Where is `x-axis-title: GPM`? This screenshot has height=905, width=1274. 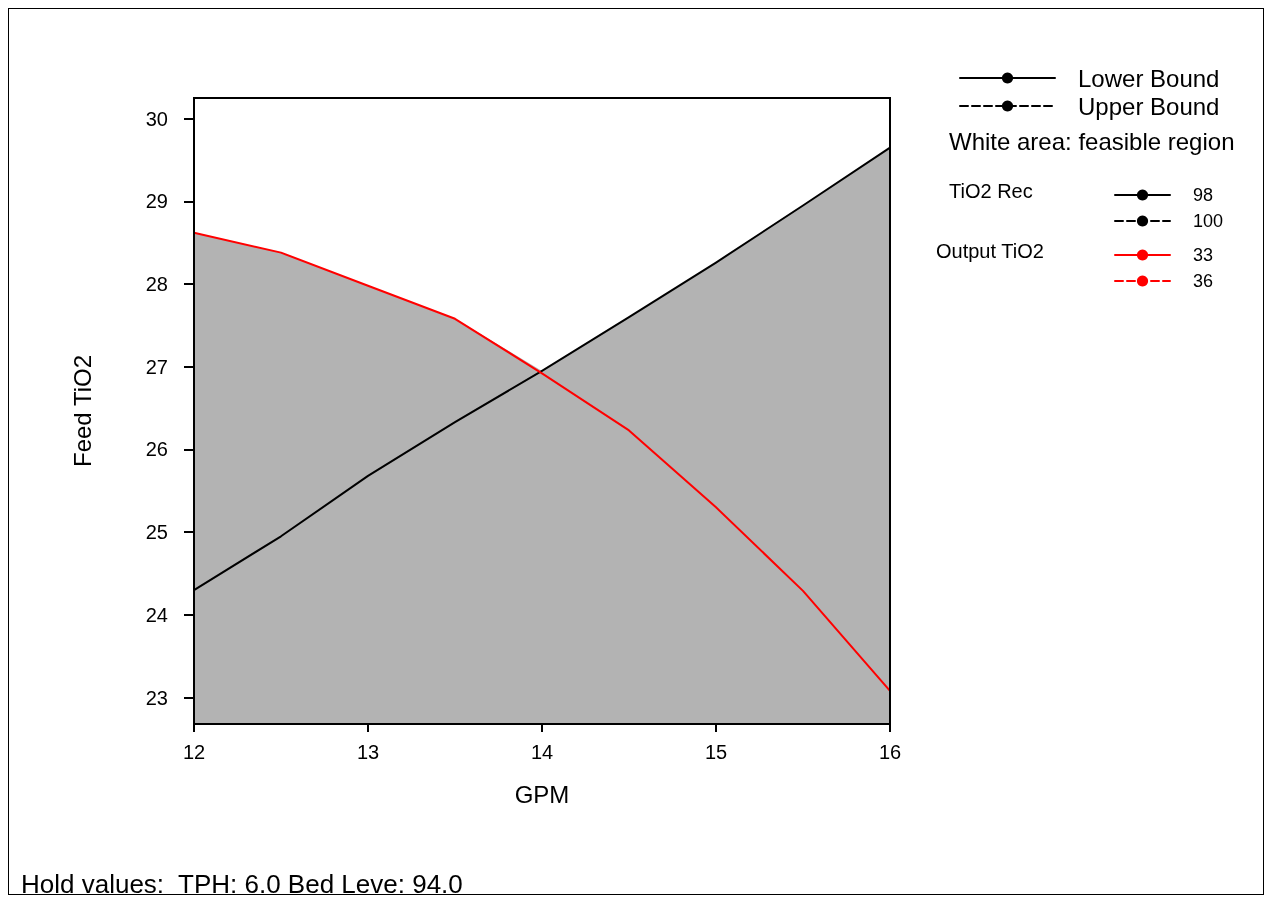 x-axis-title: GPM is located at coordinates (542, 794).